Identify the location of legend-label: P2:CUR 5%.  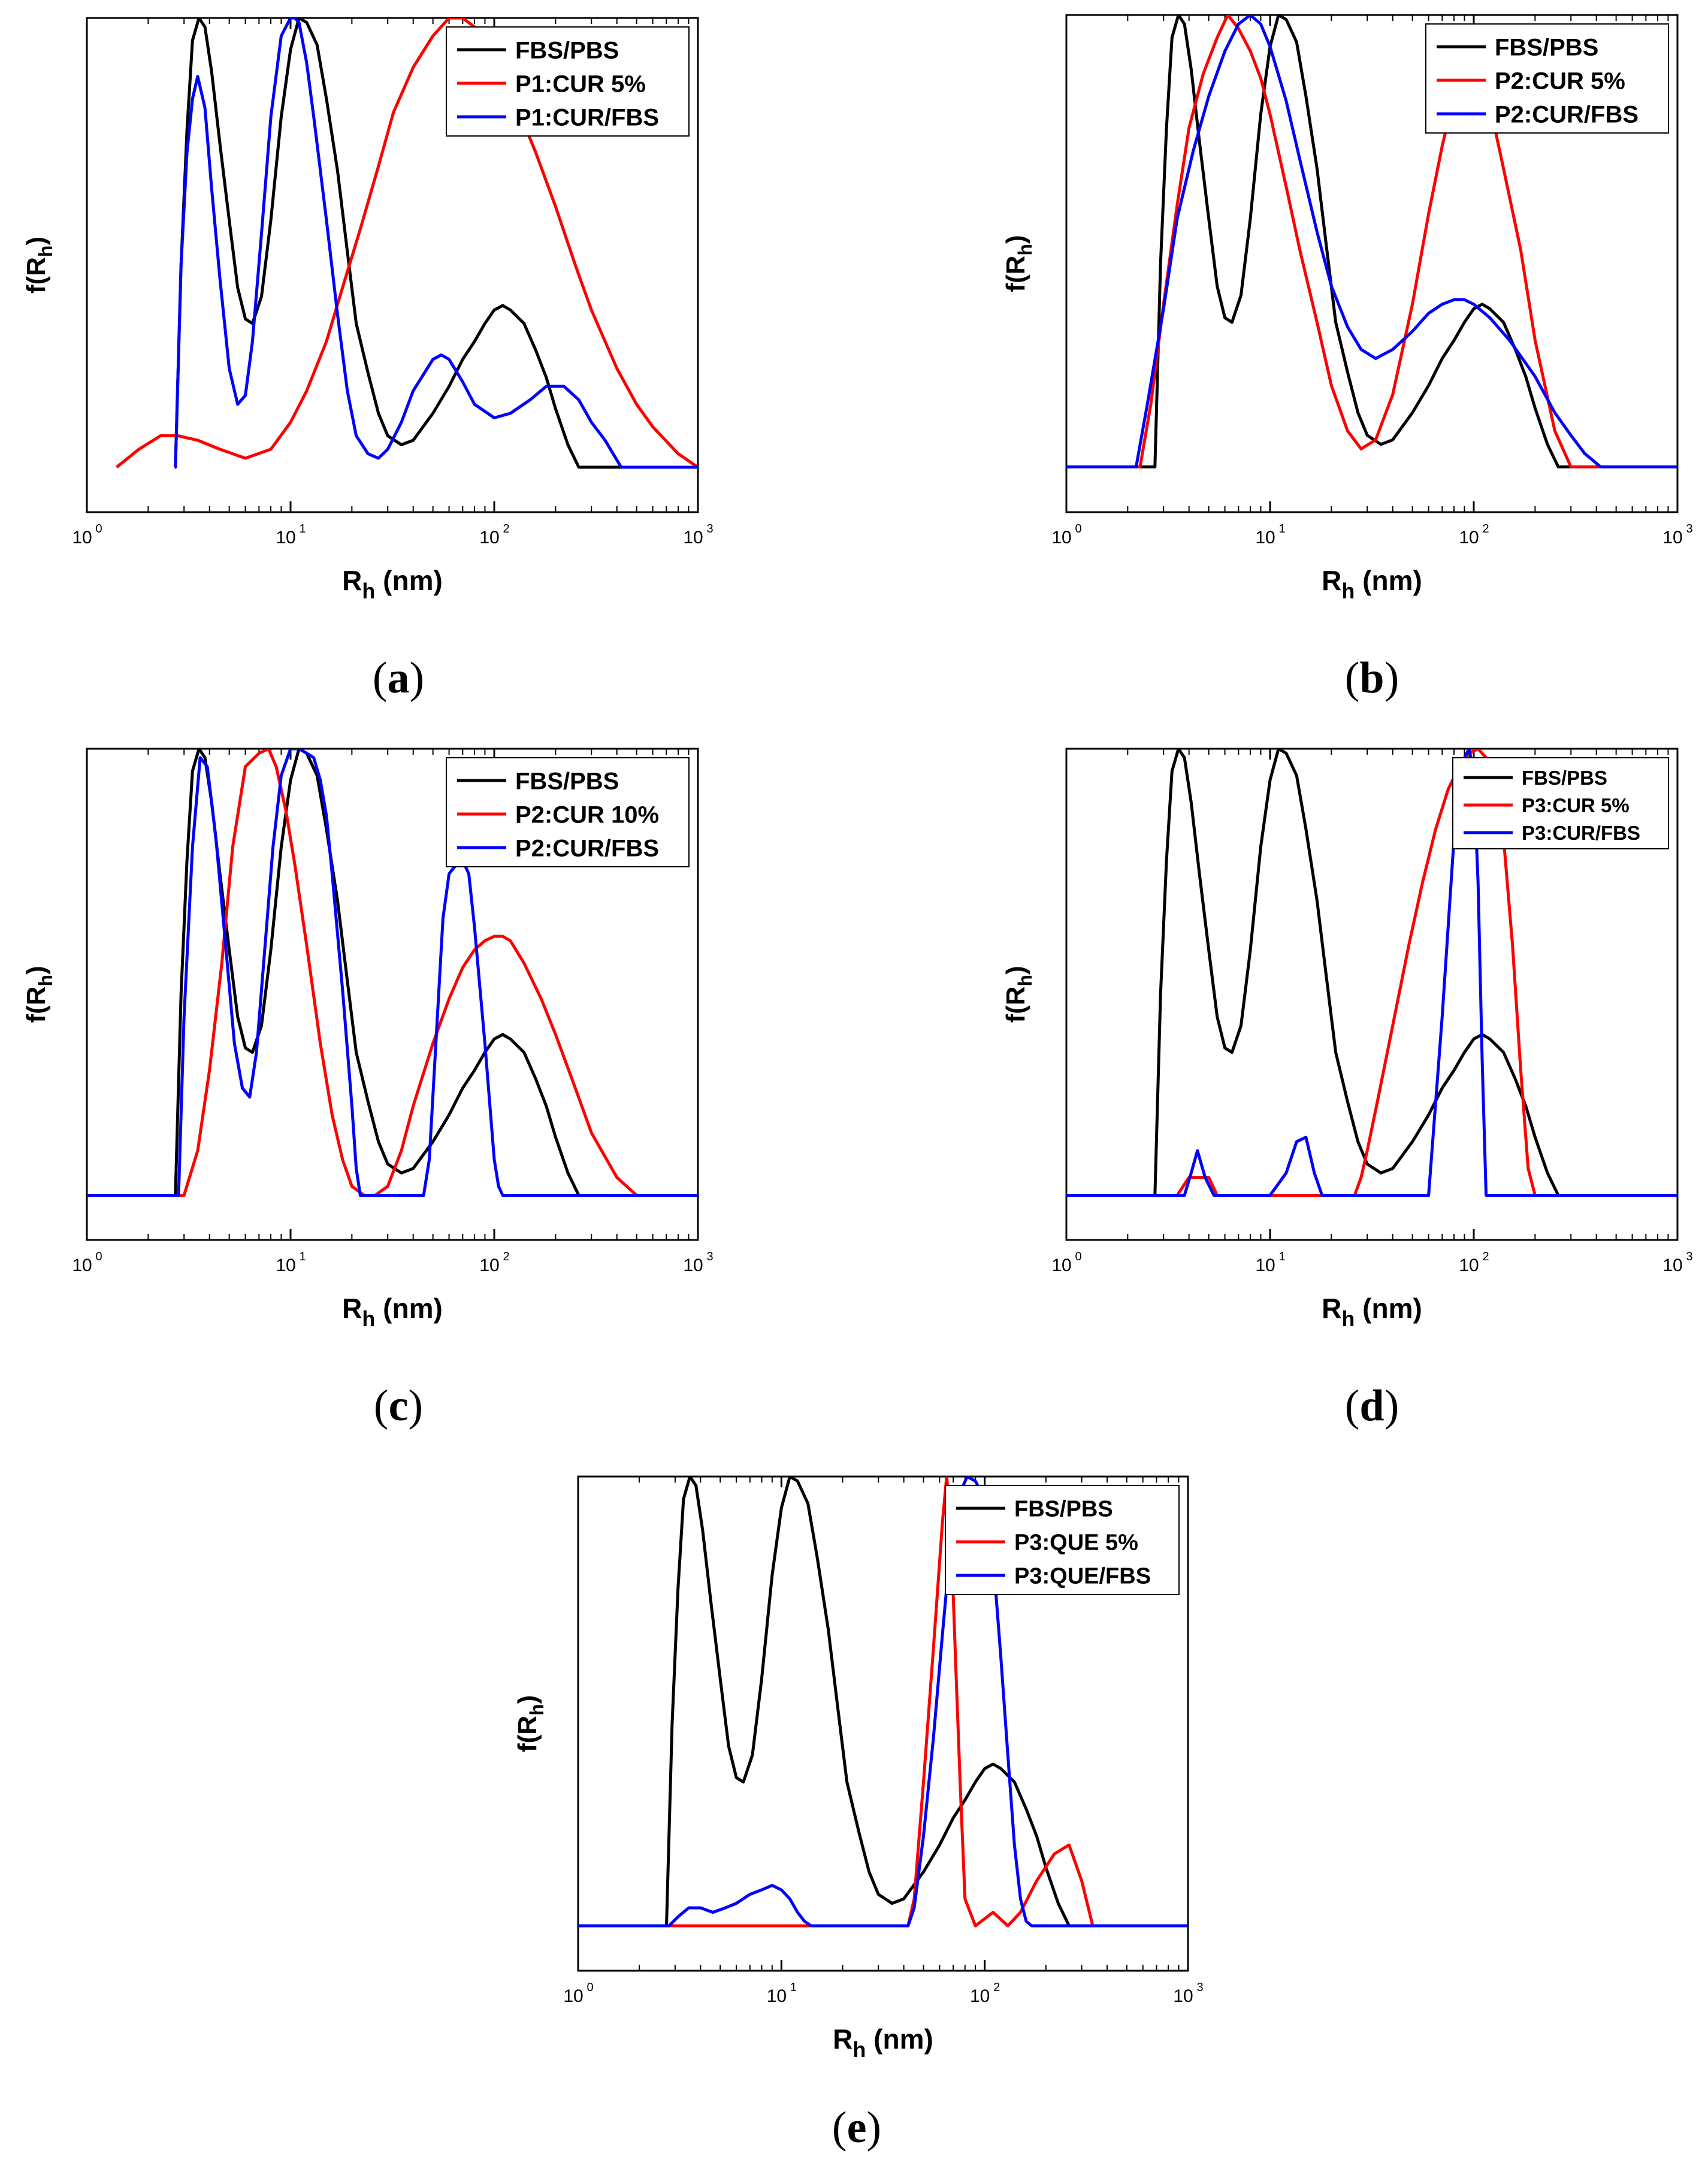
(1560, 81).